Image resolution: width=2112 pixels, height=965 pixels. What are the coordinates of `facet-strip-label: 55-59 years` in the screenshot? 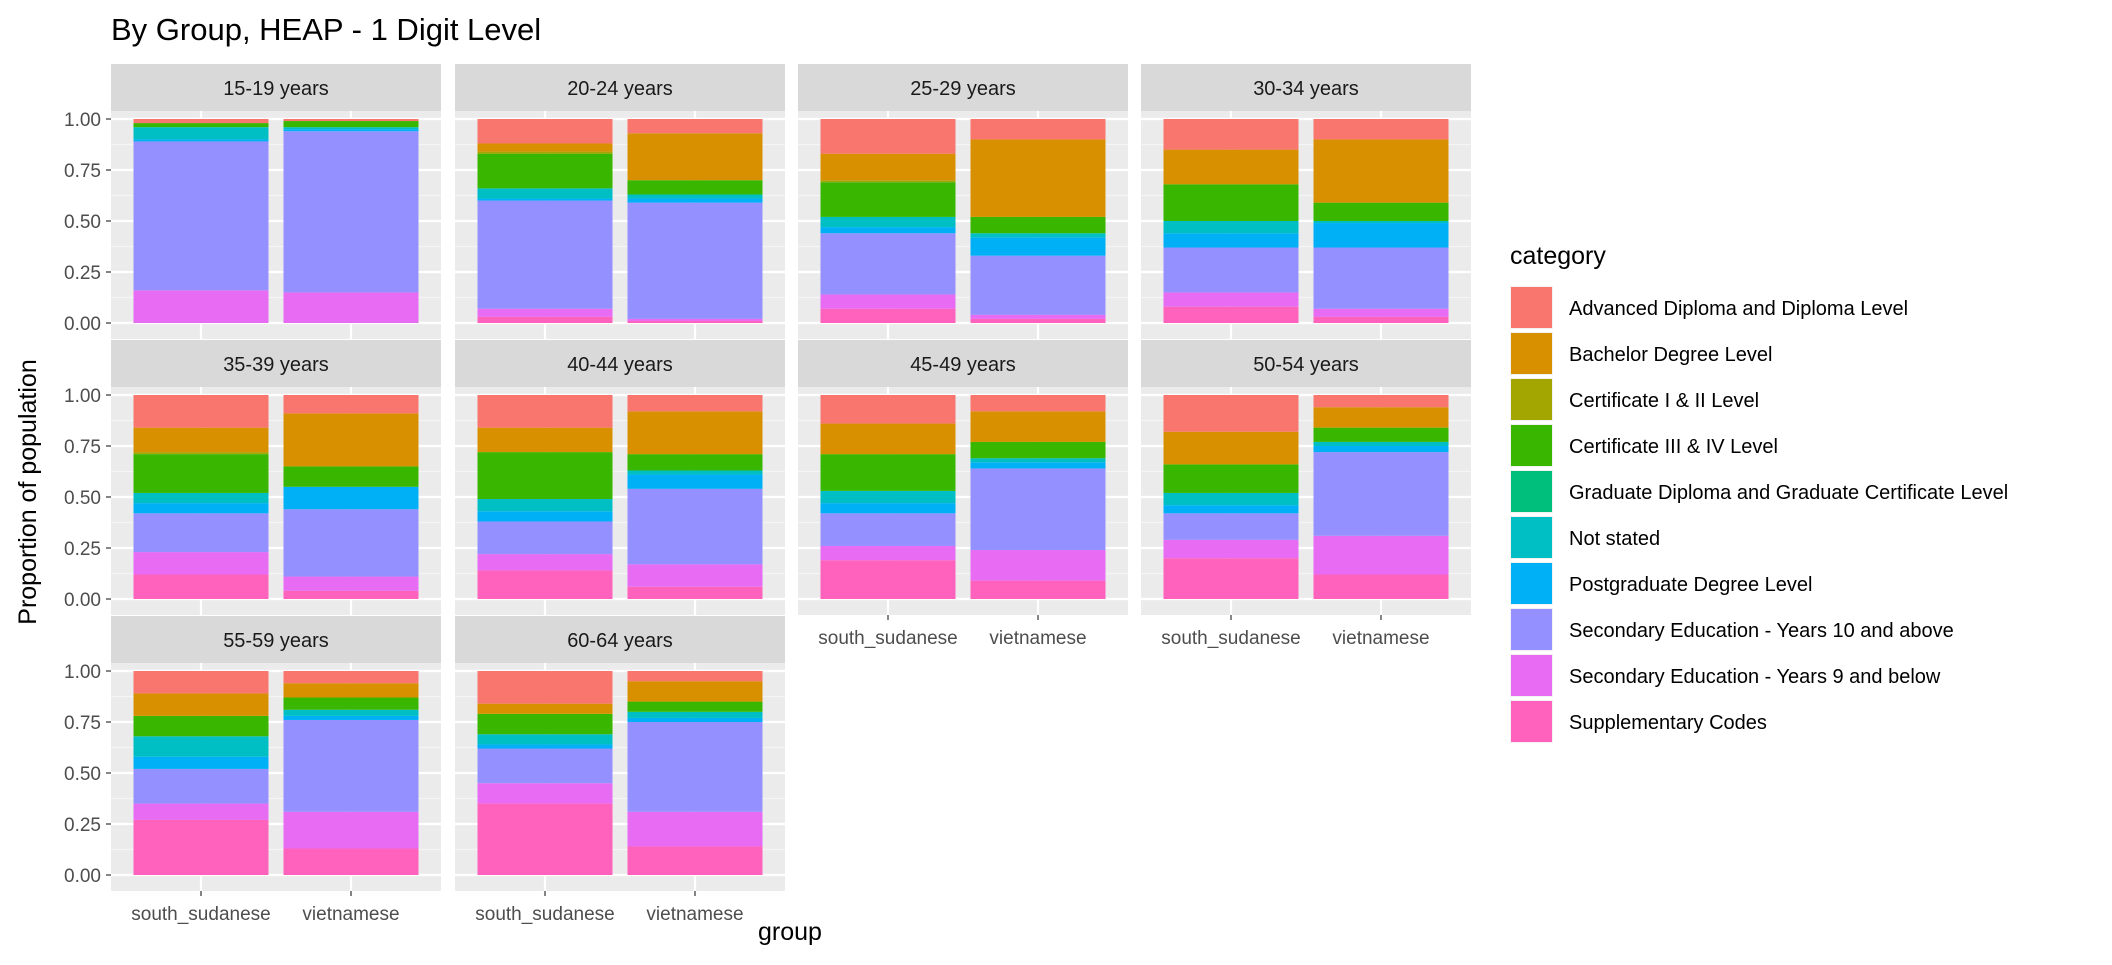 It's located at (276, 641).